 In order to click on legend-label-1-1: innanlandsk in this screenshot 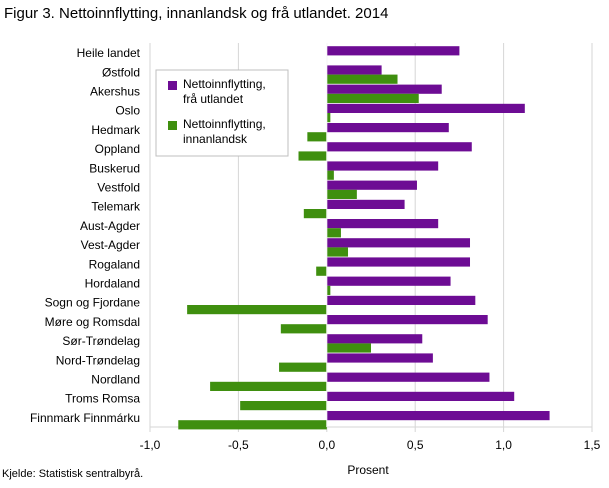, I will do `click(215, 139)`.